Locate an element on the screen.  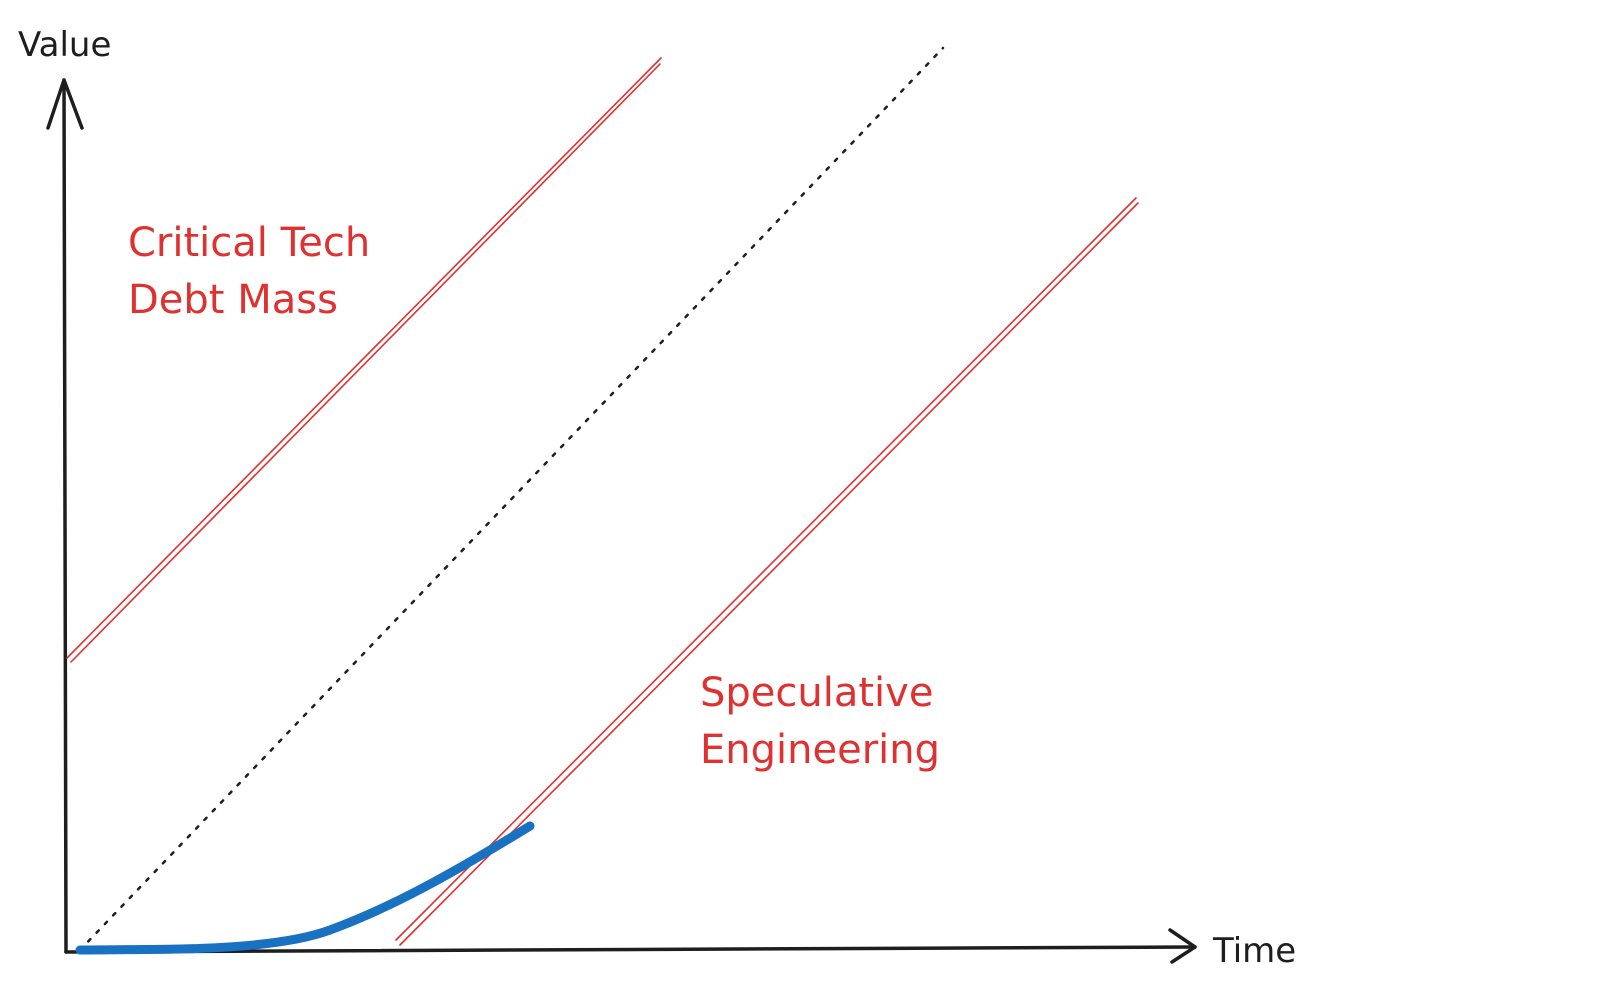
y-axis-line is located at coordinates (65, 516).